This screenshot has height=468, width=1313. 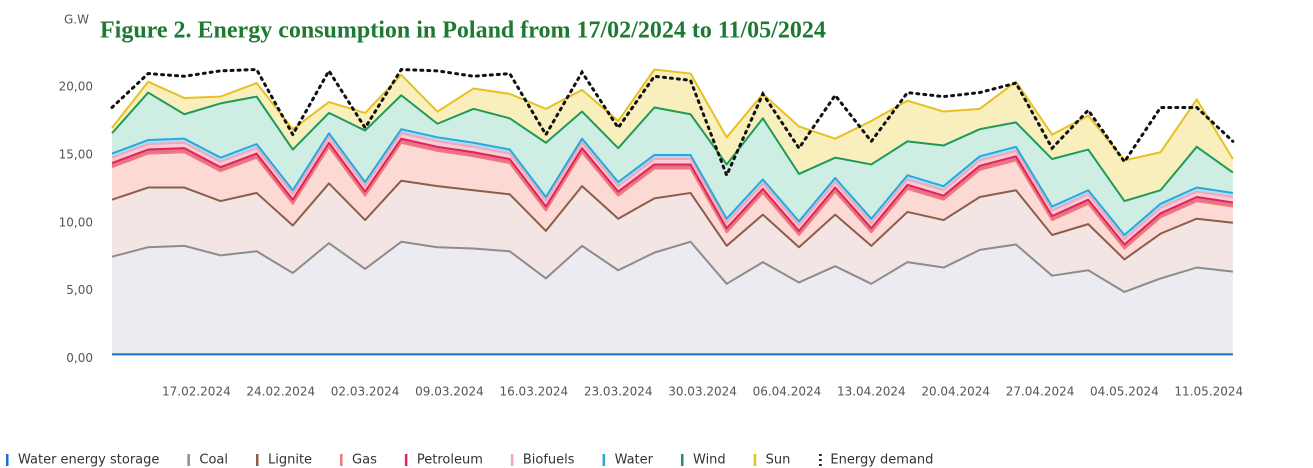 I want to click on x-tick-label: 13.04.2024, so click(x=871, y=392).